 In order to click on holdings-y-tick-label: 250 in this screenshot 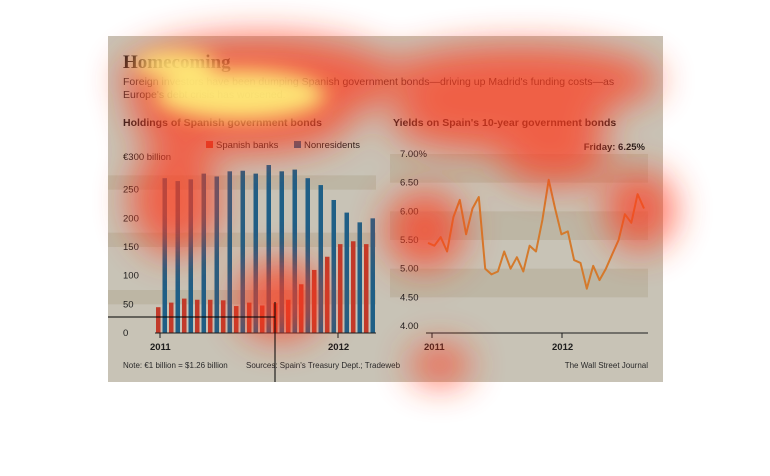, I will do `click(131, 190)`.